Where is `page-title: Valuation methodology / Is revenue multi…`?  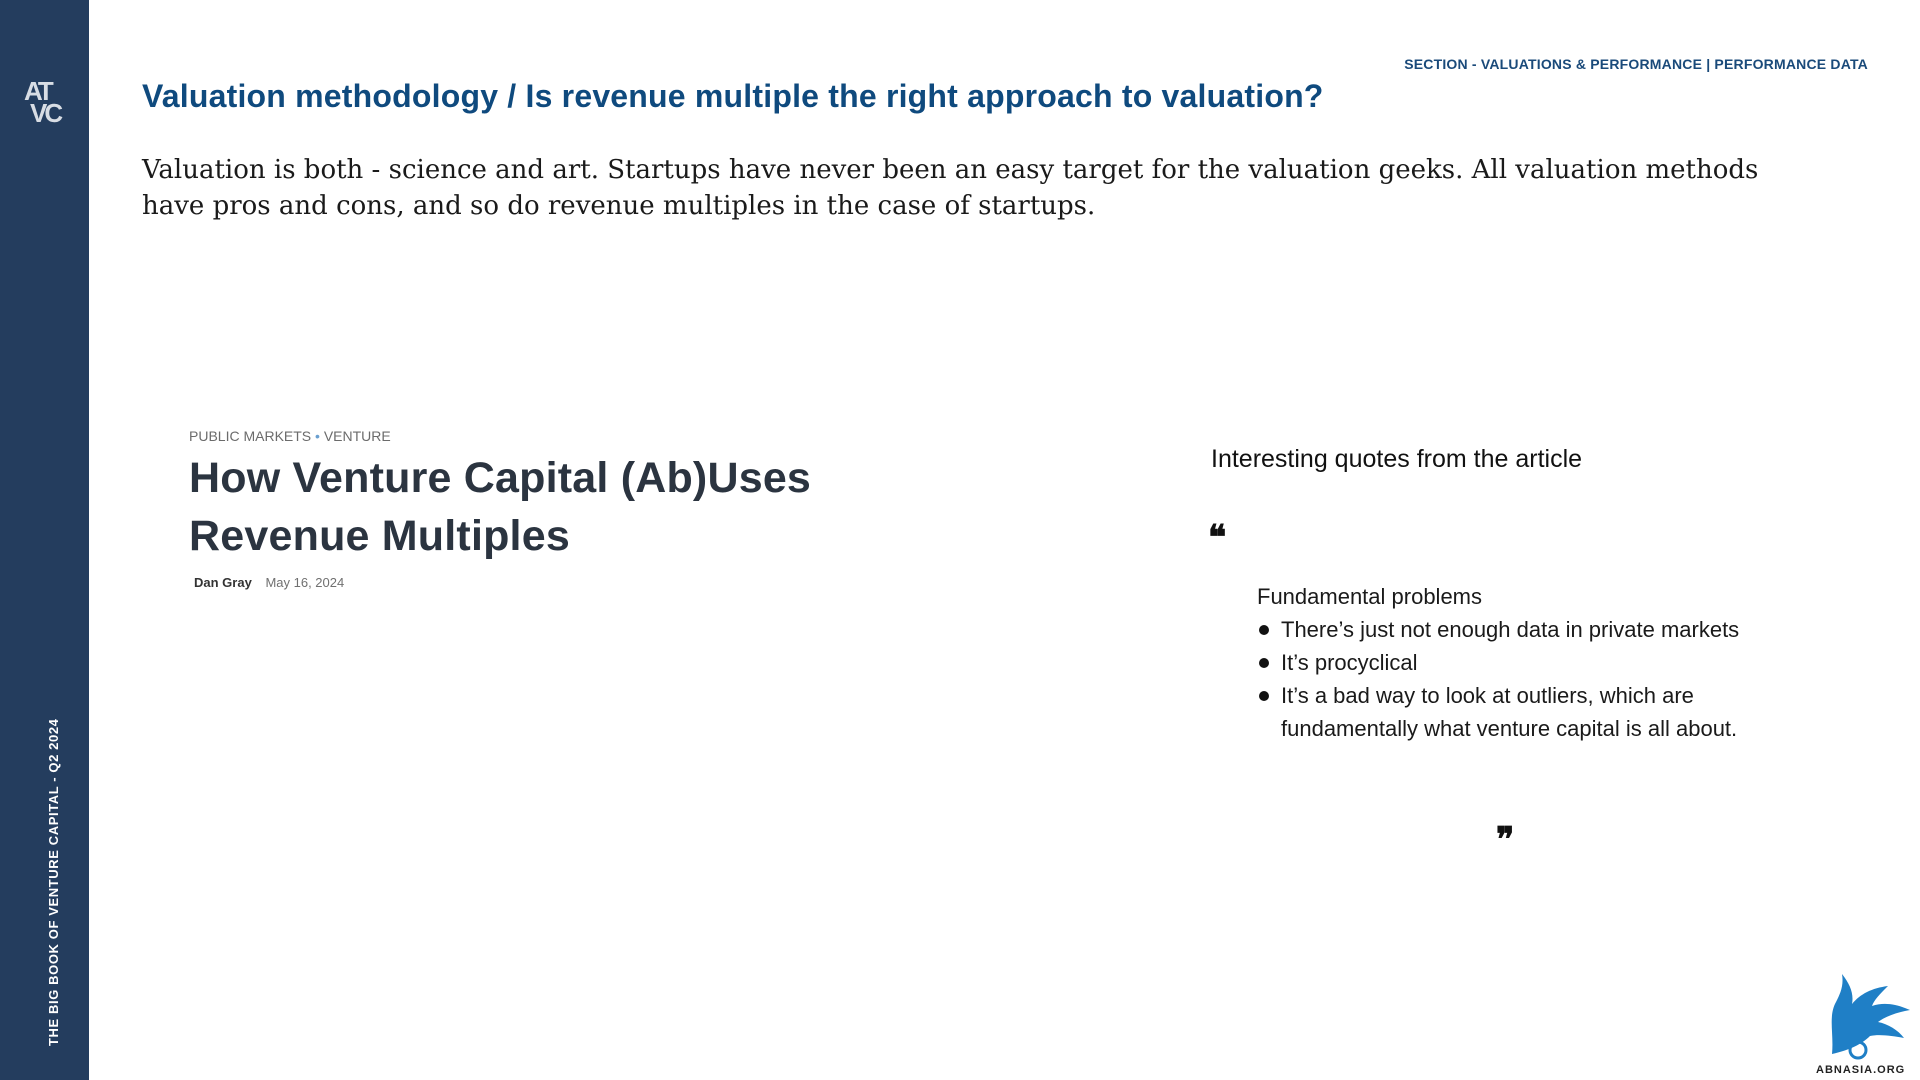 page-title: Valuation methodology / Is revenue multi… is located at coordinates (733, 96).